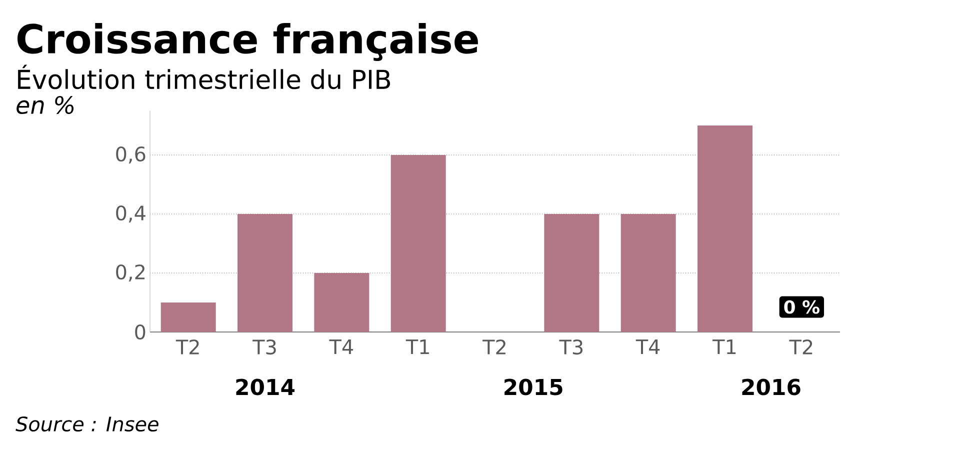 The image size is (980, 450). Describe the element at coordinates (771, 387) in the screenshot. I see `text: 2016` at that location.